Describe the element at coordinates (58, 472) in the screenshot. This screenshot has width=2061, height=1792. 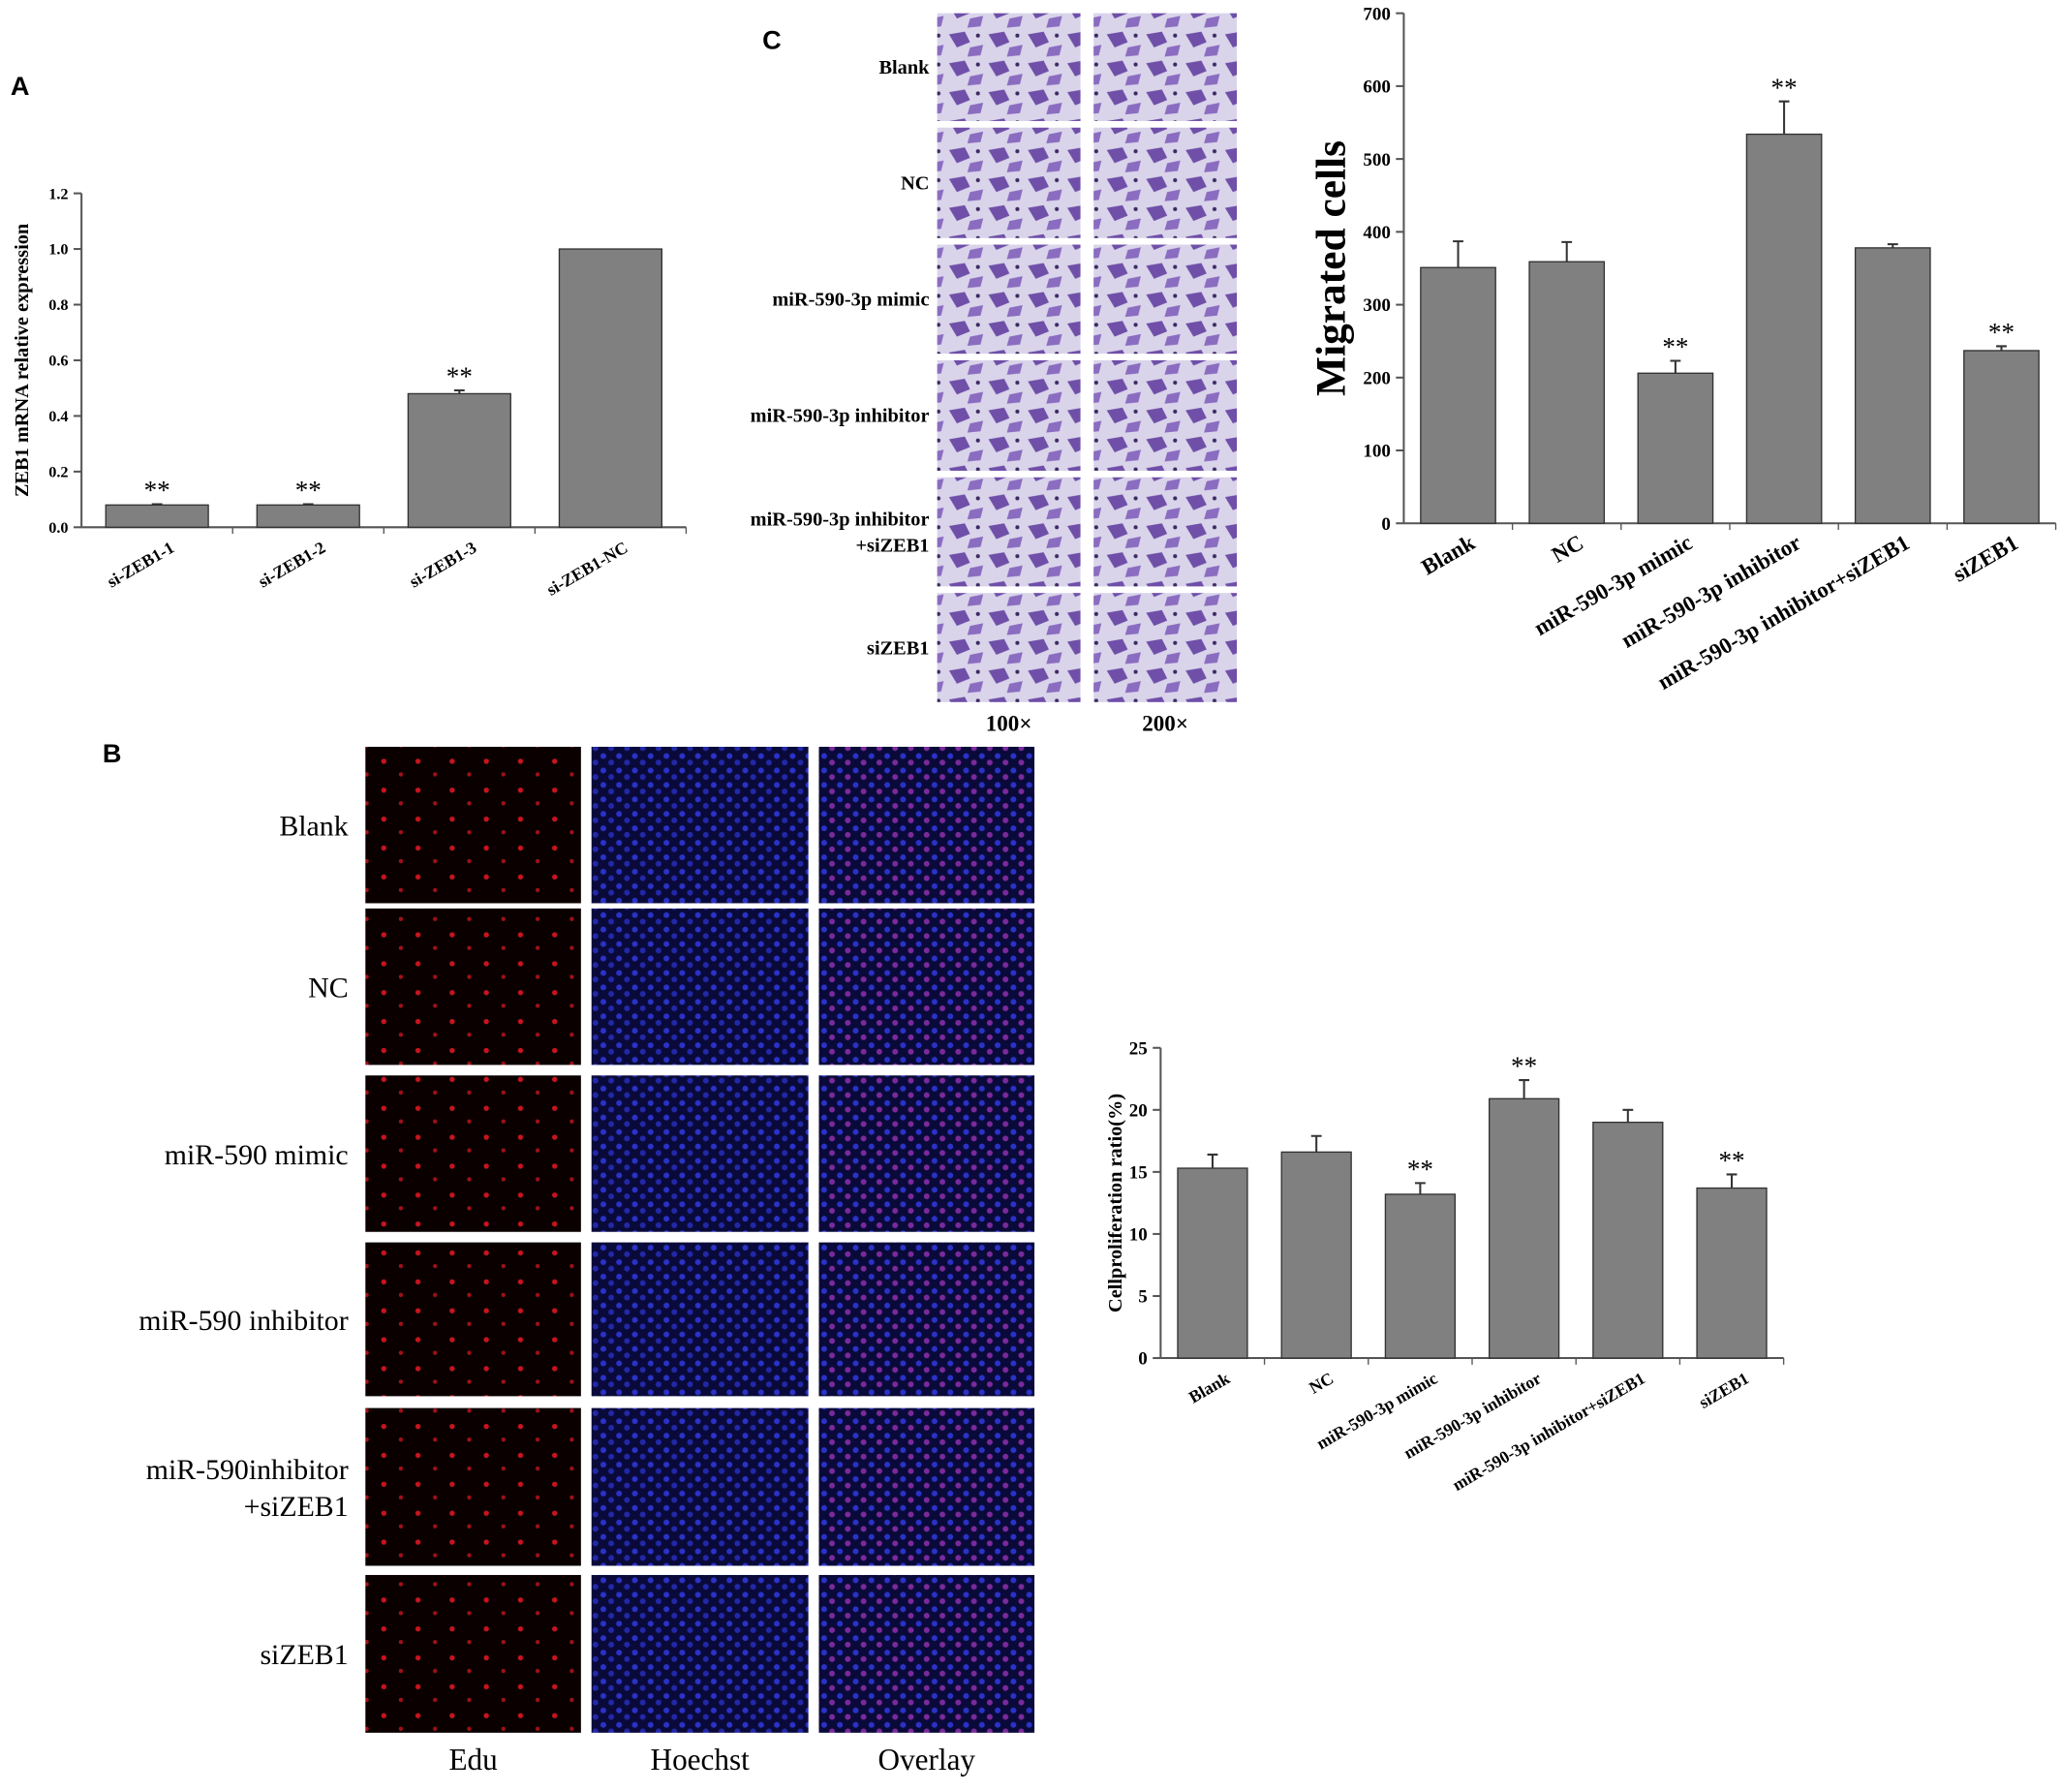
I see `y-tick-label: 0.2` at that location.